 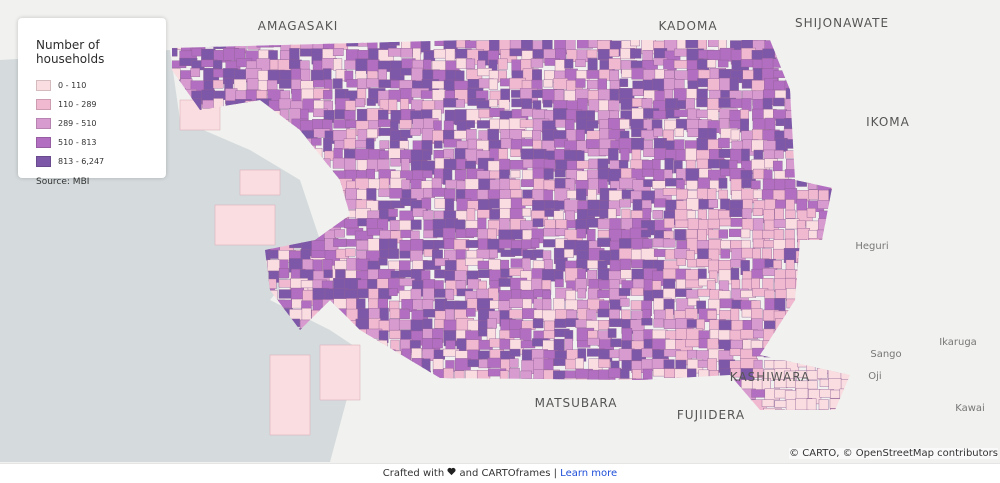 What do you see at coordinates (77, 123) in the screenshot?
I see `legend-label: 289 - 510` at bounding box center [77, 123].